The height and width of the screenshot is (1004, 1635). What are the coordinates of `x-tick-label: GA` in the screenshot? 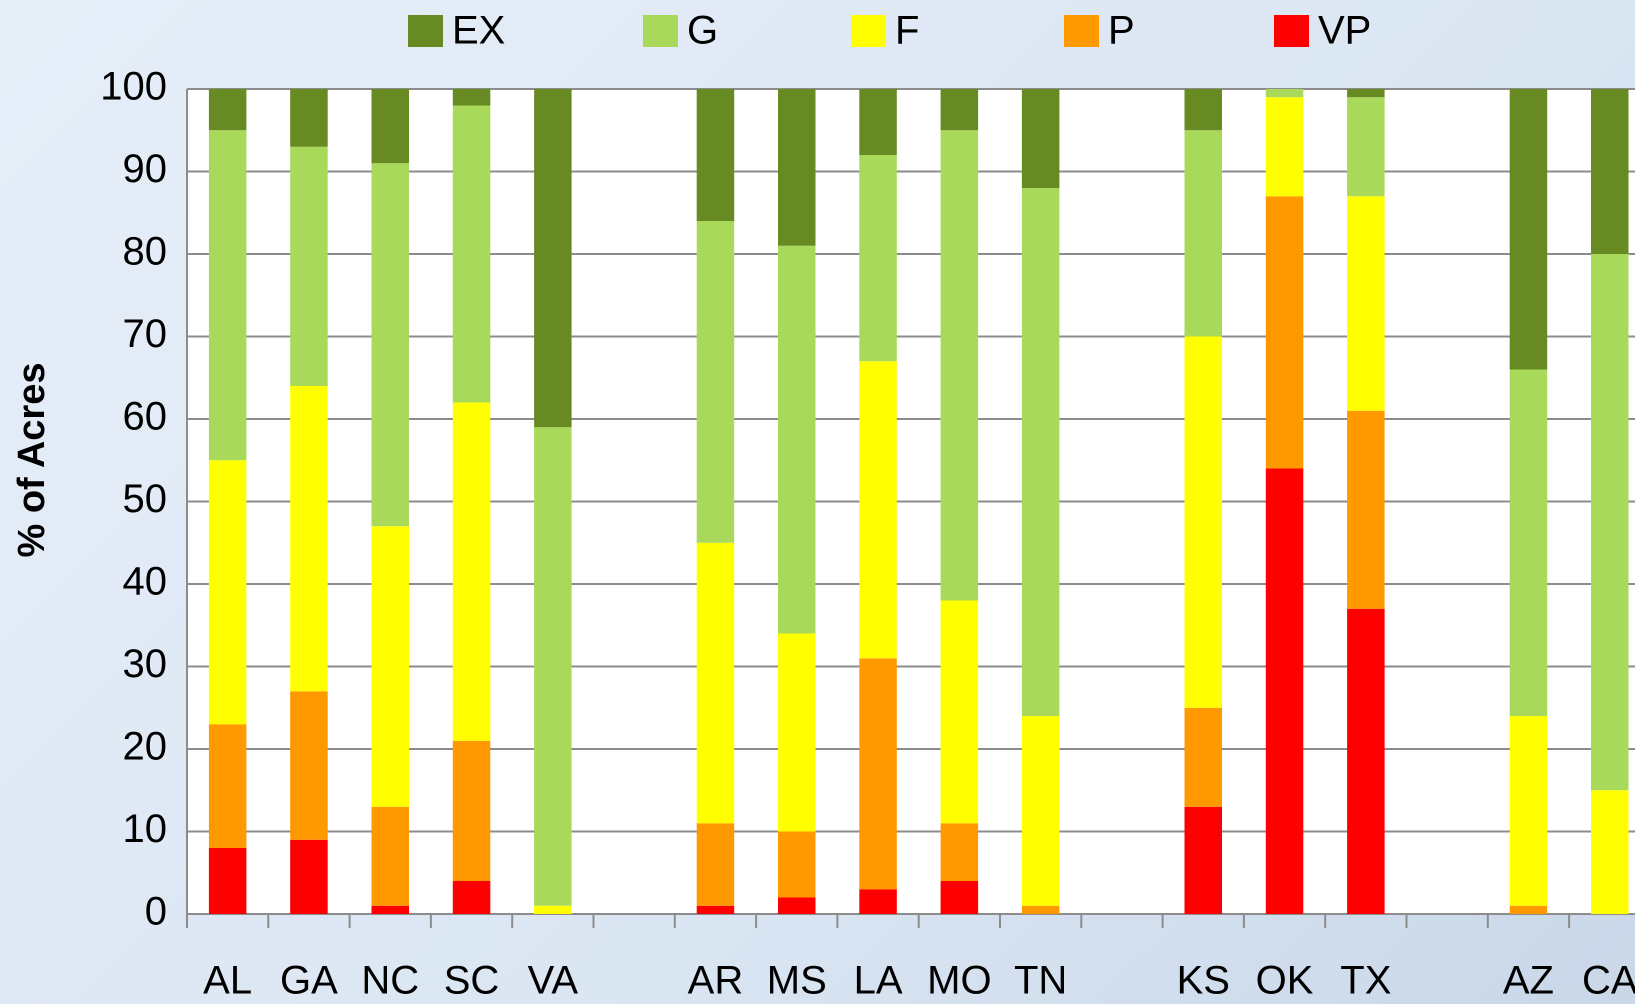 It's located at (309, 981).